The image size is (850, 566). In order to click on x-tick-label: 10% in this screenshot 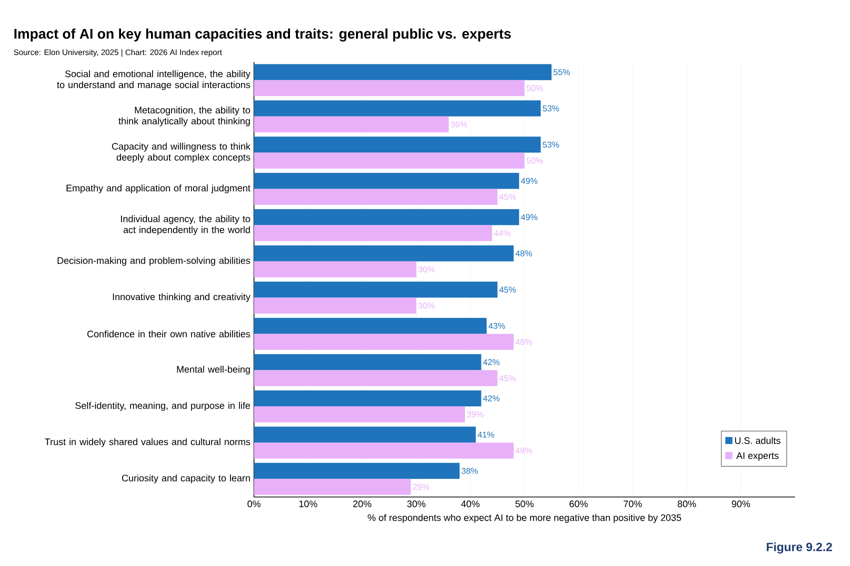, I will do `click(308, 504)`.